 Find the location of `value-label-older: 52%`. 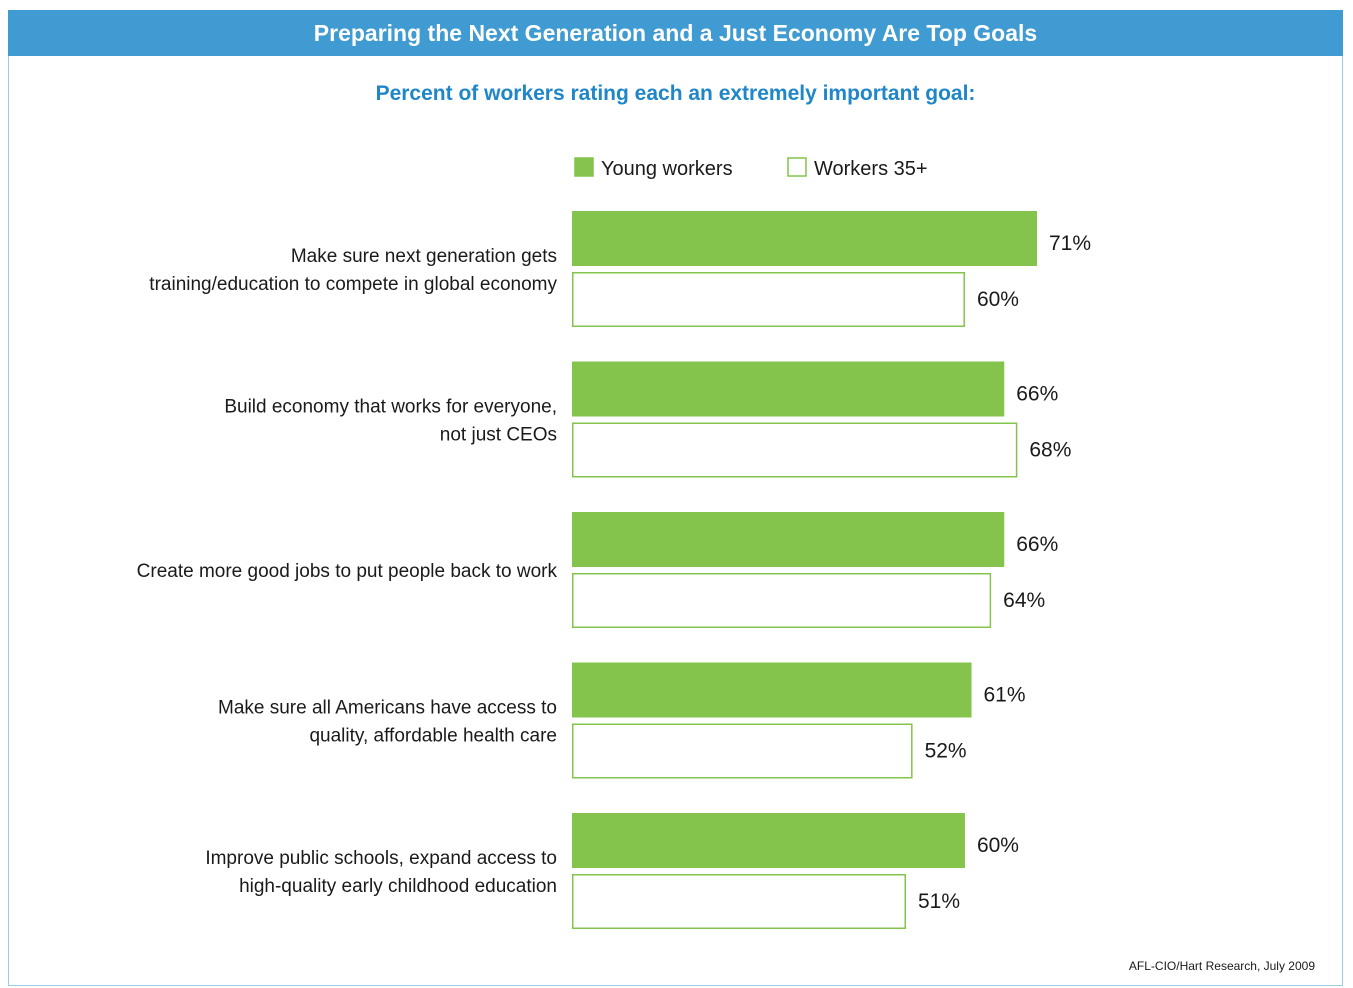

value-label-older: 52% is located at coordinates (946, 751).